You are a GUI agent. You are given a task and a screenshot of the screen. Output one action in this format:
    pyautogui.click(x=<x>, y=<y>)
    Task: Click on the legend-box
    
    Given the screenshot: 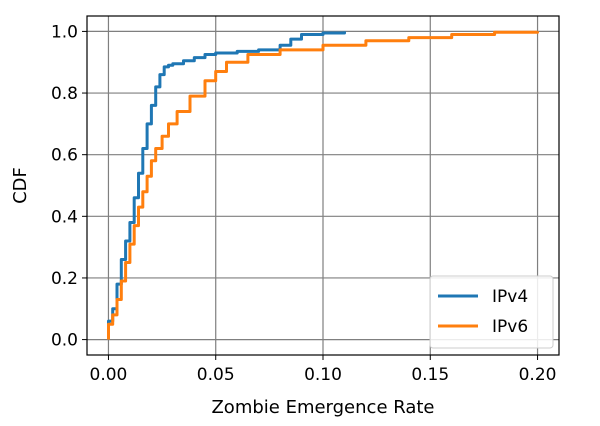 What is the action you would take?
    pyautogui.click(x=491, y=312)
    